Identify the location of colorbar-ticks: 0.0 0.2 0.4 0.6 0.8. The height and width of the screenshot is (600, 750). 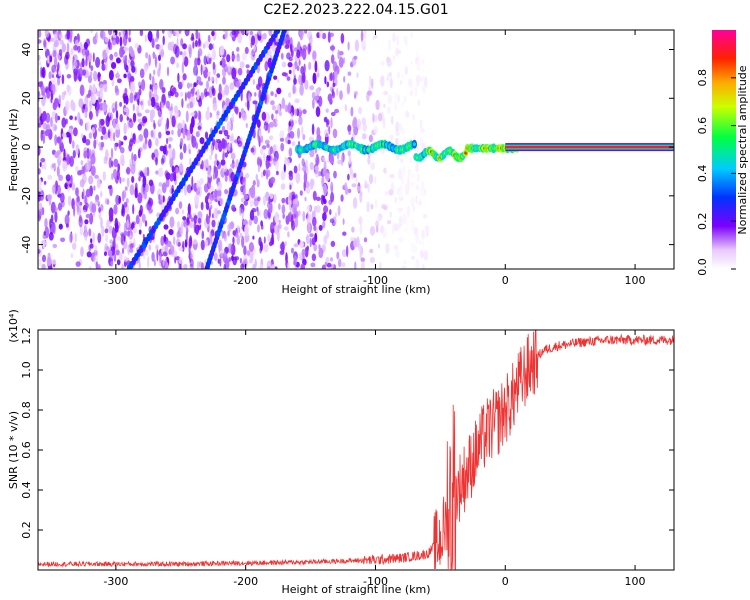
(716, 172).